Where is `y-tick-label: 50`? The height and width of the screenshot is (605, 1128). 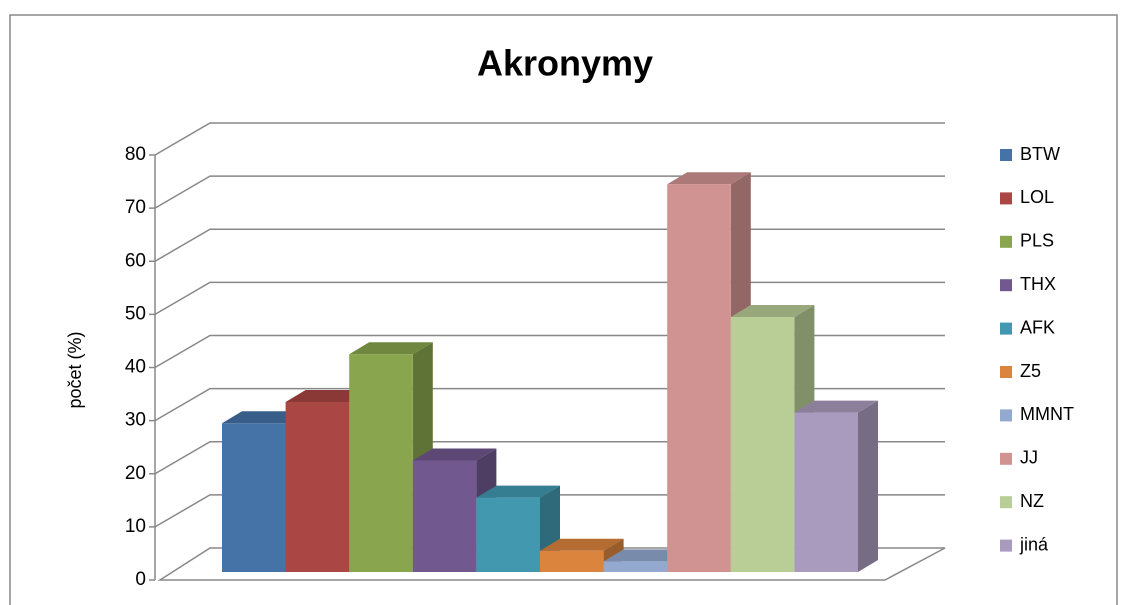
y-tick-label: 50 is located at coordinates (135, 313).